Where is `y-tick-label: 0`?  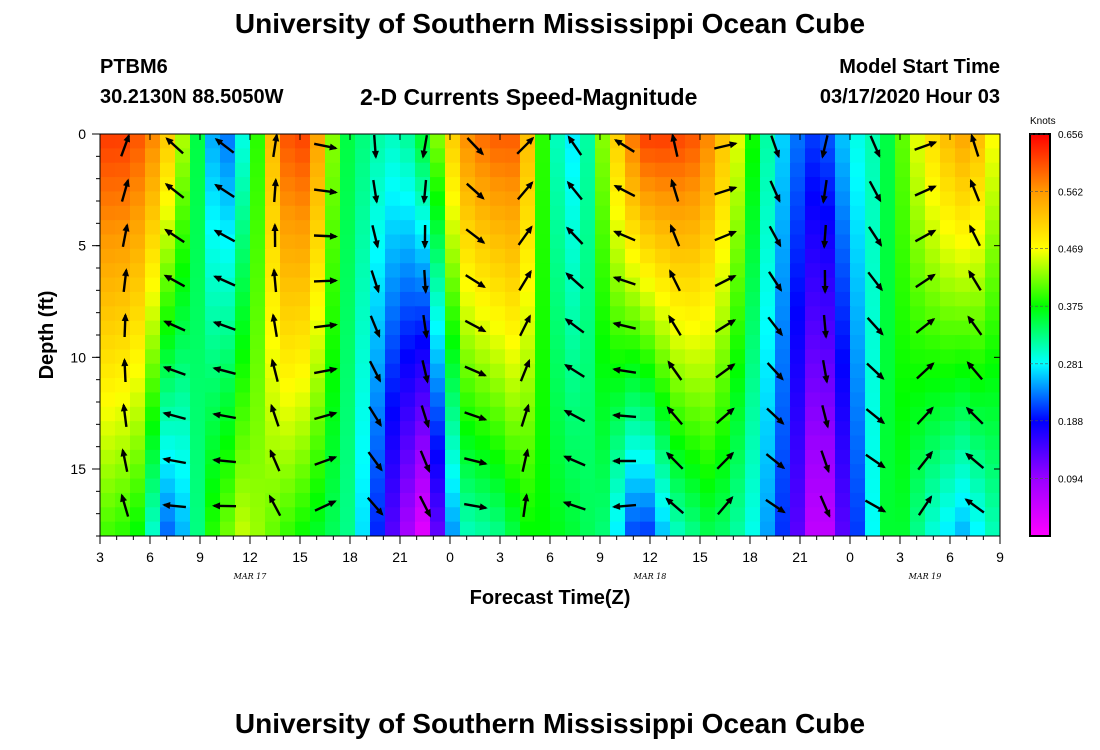 y-tick-label: 0 is located at coordinates (82, 134).